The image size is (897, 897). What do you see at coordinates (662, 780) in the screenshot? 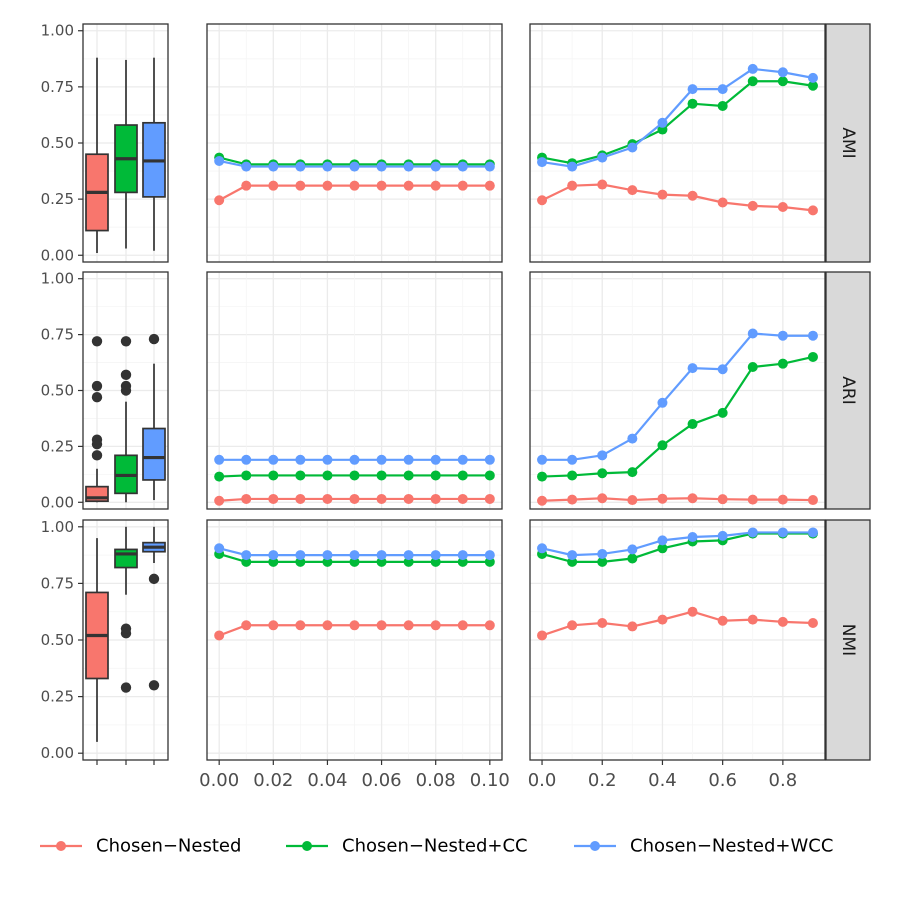
I see `x-tick-label: 0.4` at bounding box center [662, 780].